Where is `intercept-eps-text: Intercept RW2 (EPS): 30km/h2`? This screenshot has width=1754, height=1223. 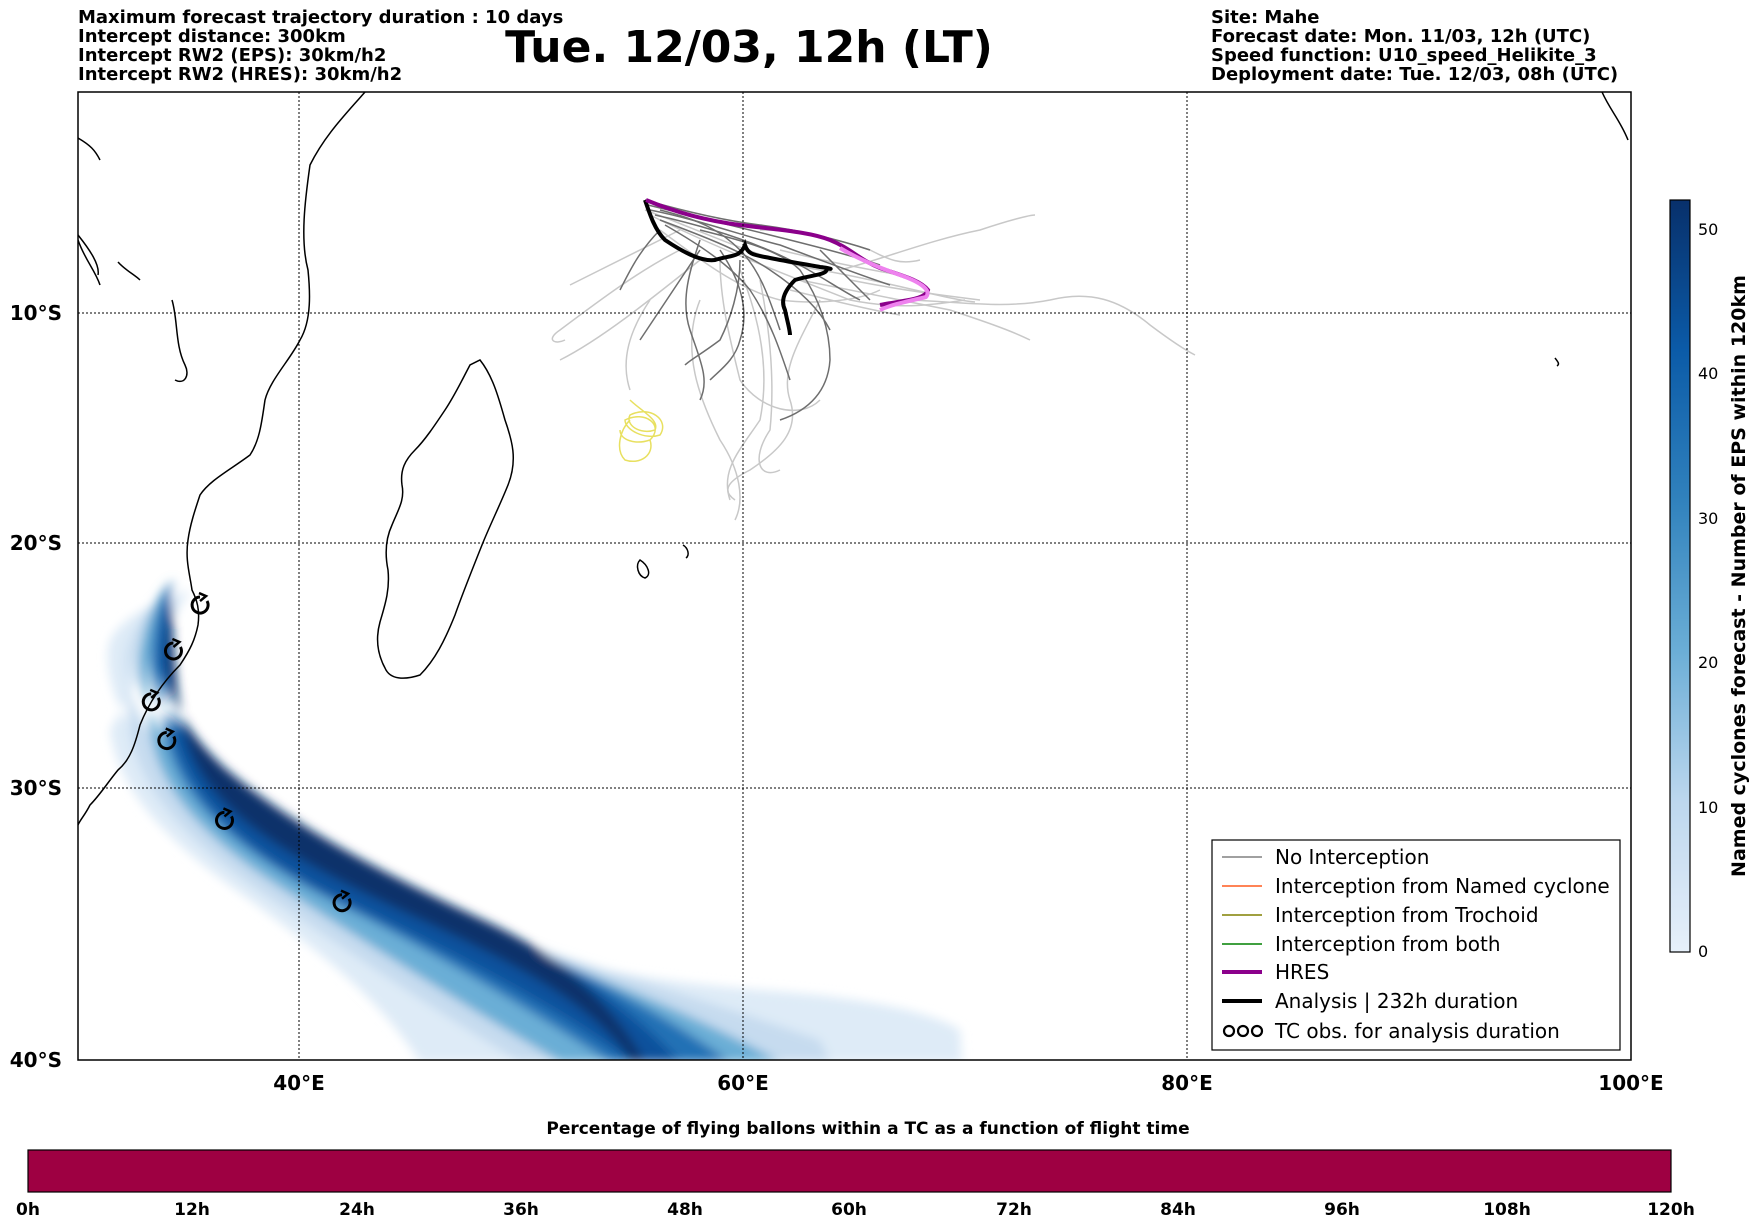
intercept-eps-text: Intercept RW2 (EPS): 30km/h2 is located at coordinates (232, 55).